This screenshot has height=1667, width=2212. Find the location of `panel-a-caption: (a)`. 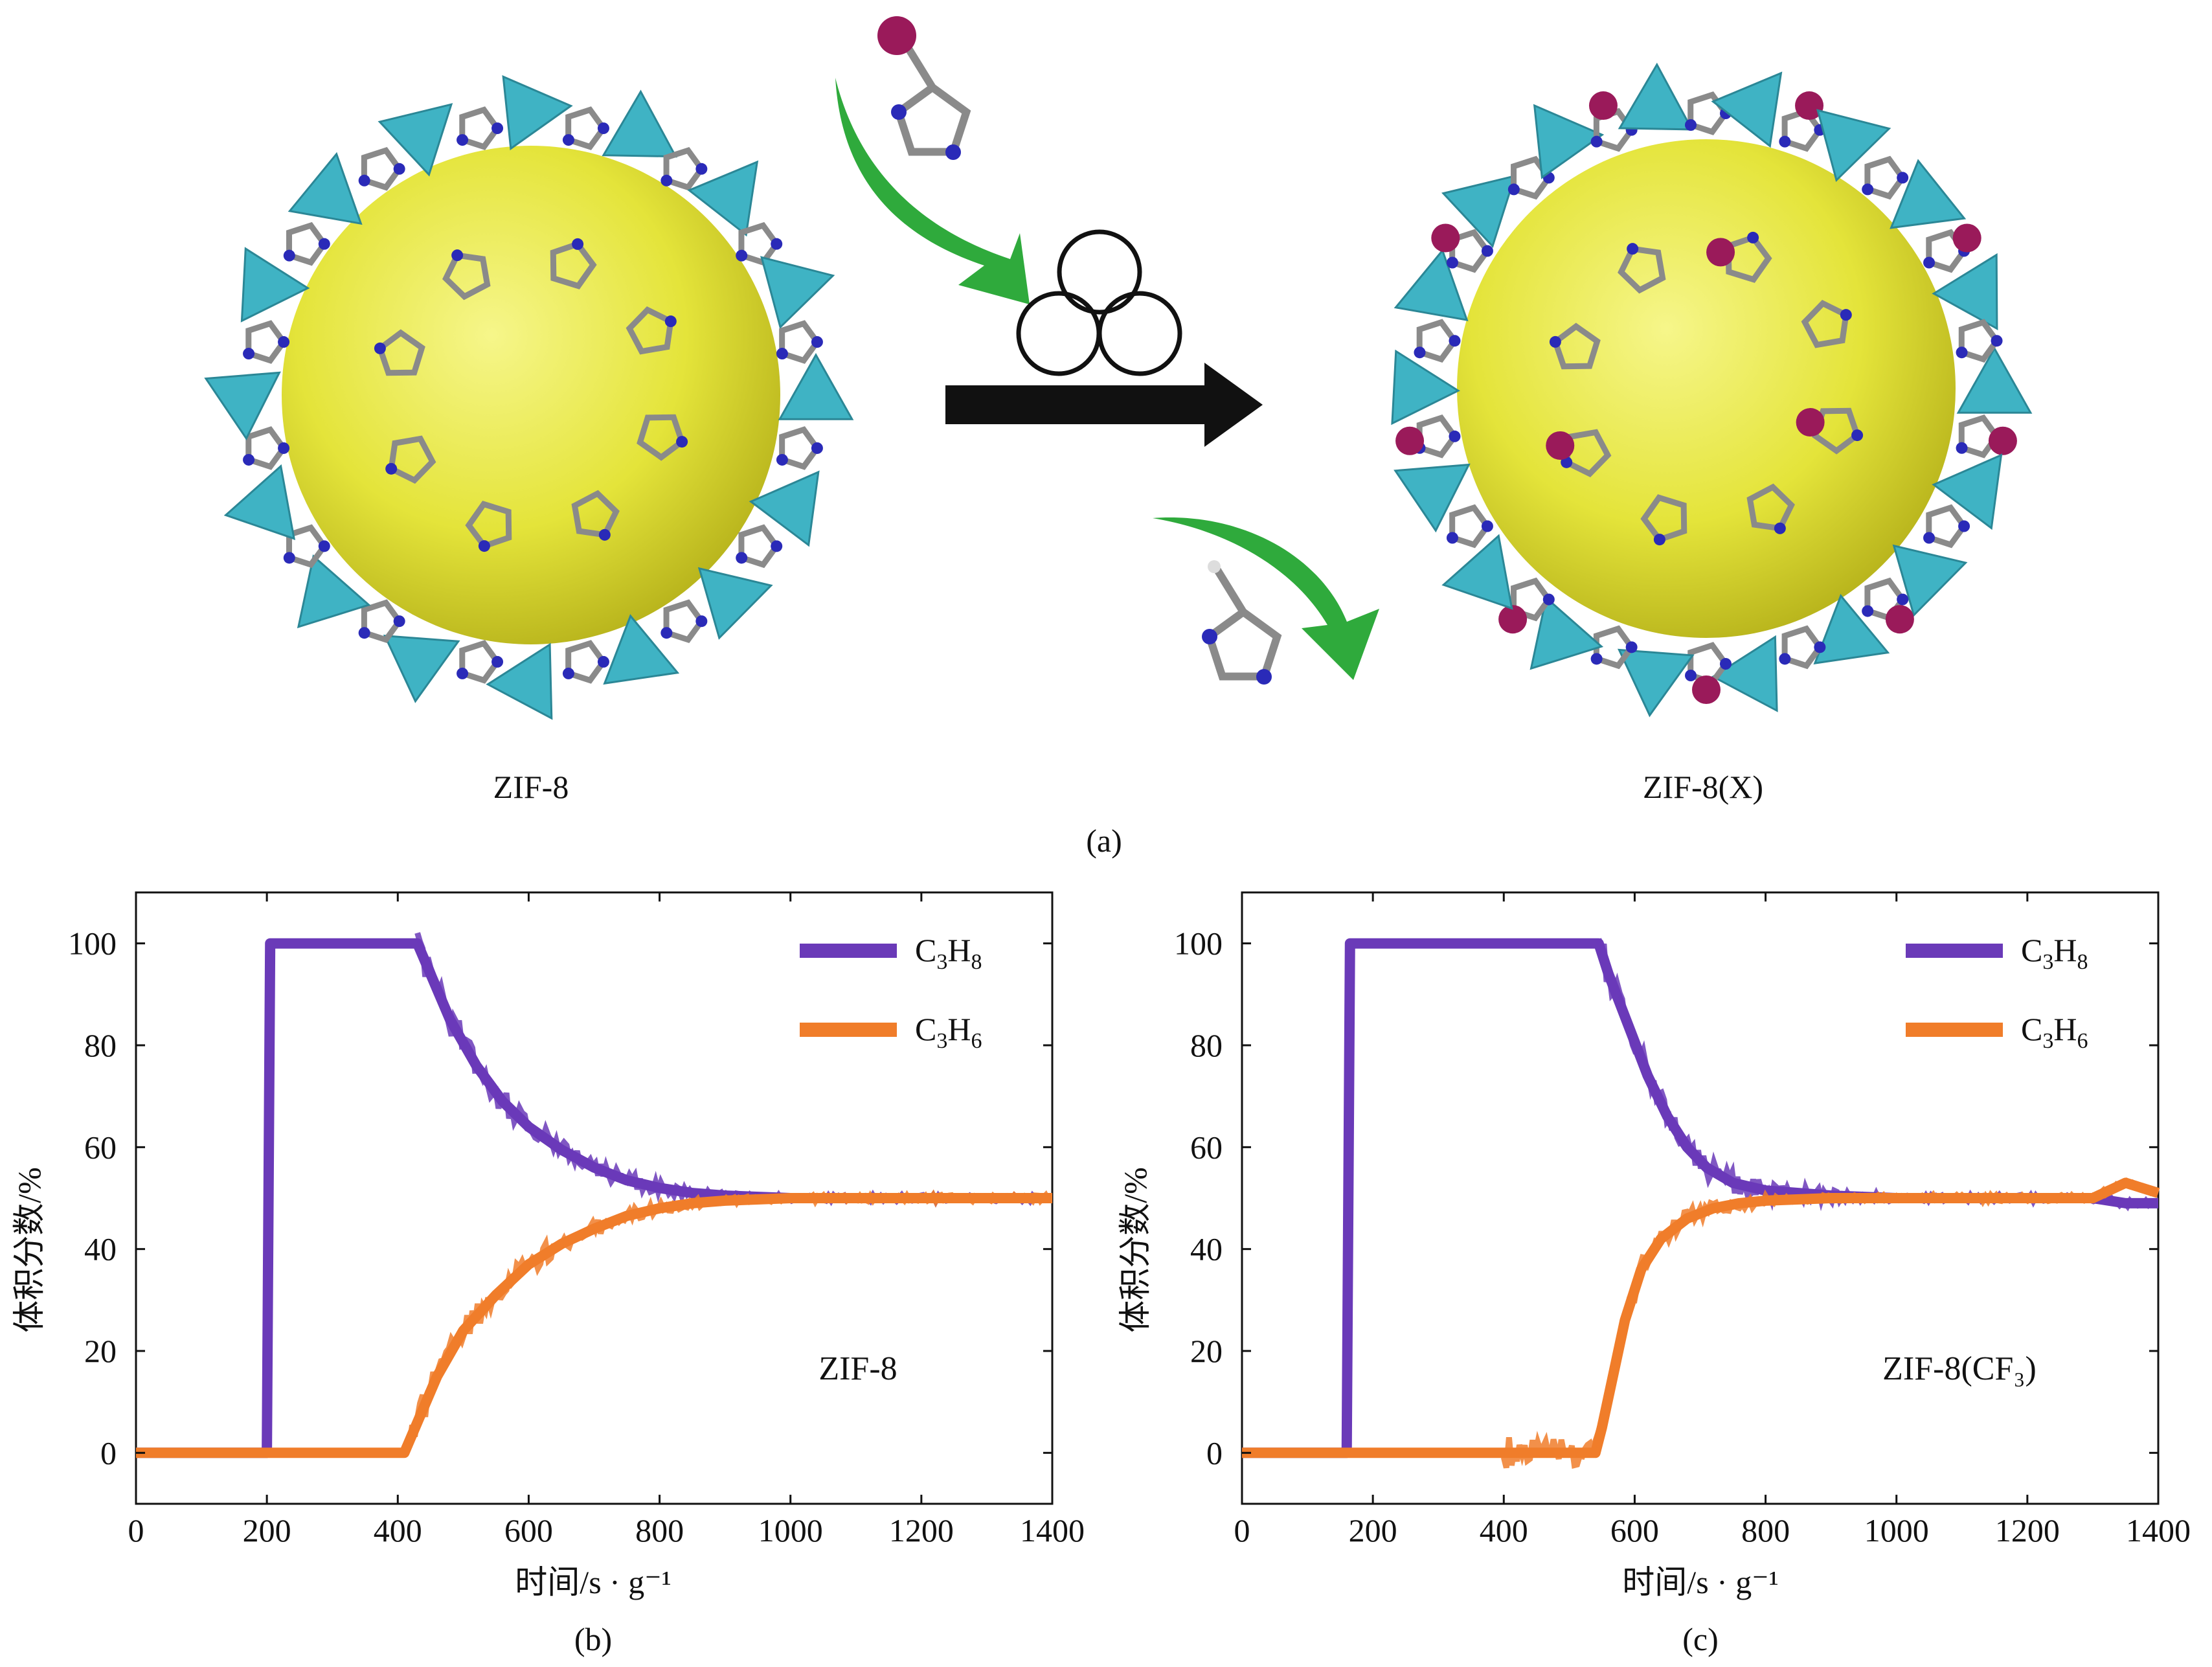

panel-a-caption: (a) is located at coordinates (1104, 840).